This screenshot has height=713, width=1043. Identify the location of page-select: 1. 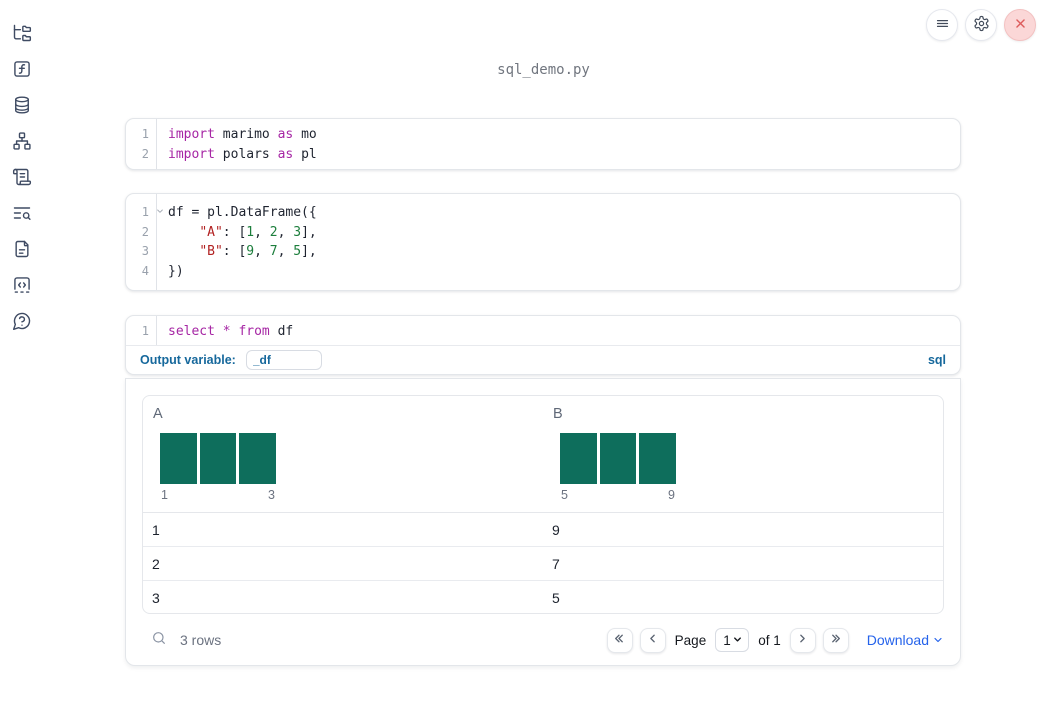
(732, 640).